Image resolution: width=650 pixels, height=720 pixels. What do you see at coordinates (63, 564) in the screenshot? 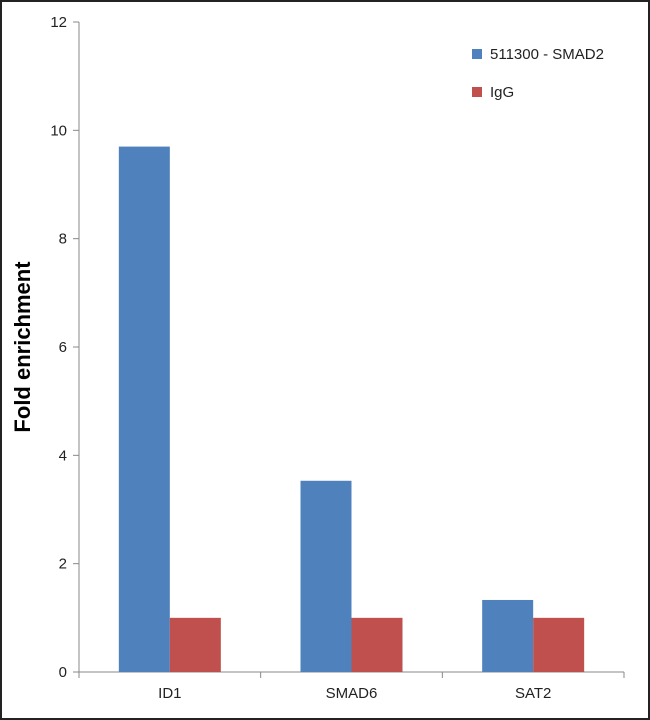
I see `y-tick-label: 2` at bounding box center [63, 564].